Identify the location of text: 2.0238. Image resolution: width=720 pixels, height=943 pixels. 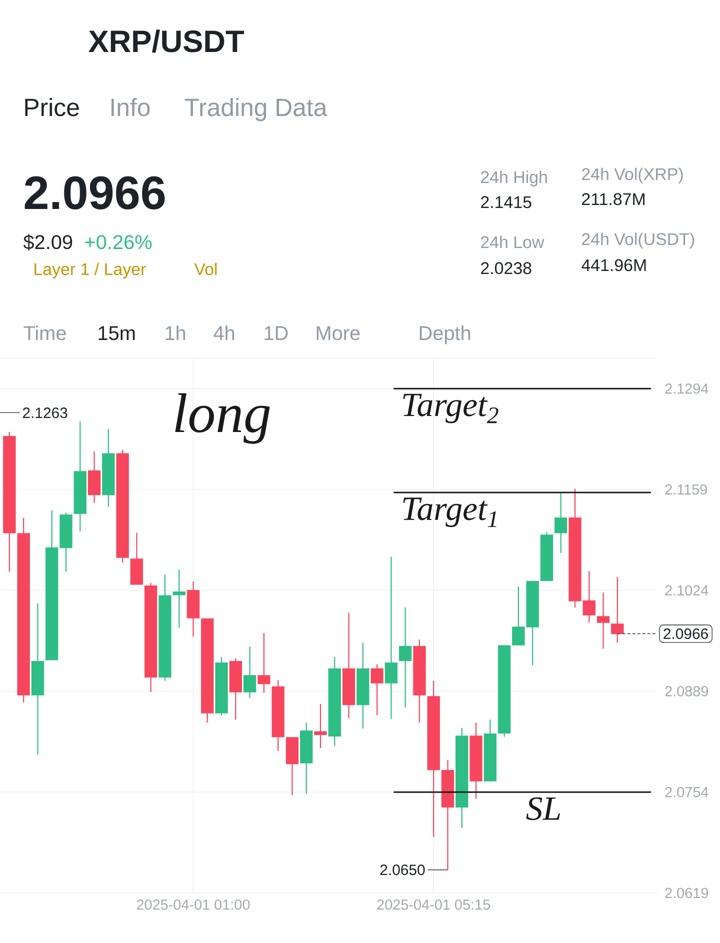
(506, 268).